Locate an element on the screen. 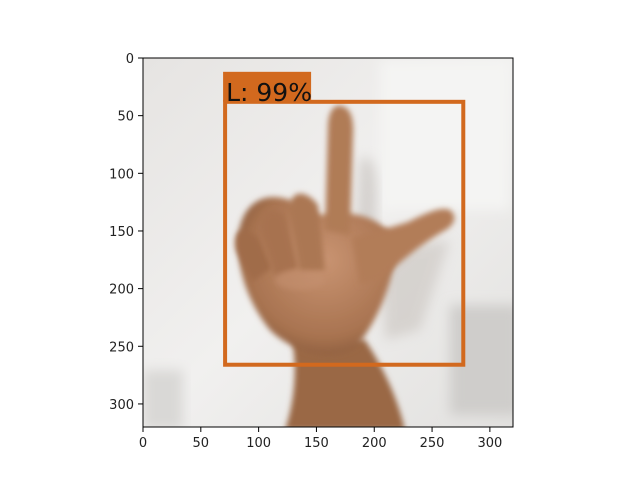  x-axis-ticks: 0 50 100 150 200 250 300 is located at coordinates (320, 439).